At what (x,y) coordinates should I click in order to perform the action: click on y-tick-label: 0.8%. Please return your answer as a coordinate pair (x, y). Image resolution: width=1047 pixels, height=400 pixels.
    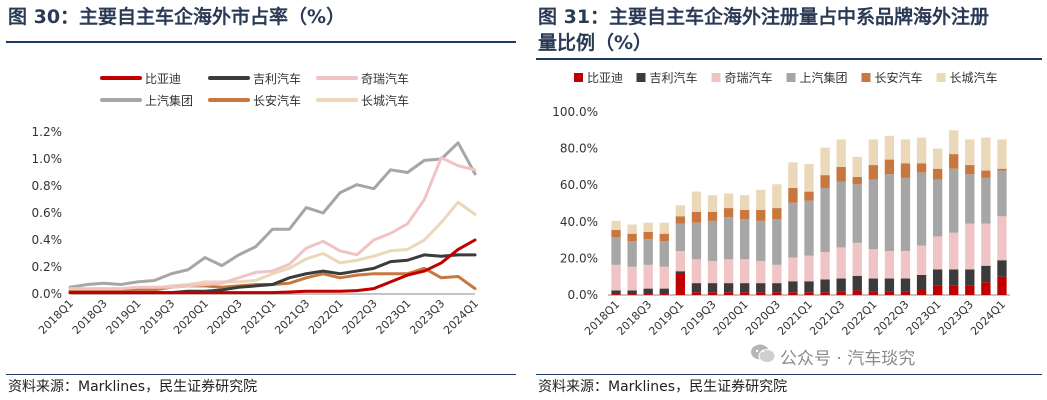
    Looking at the image, I should click on (47, 186).